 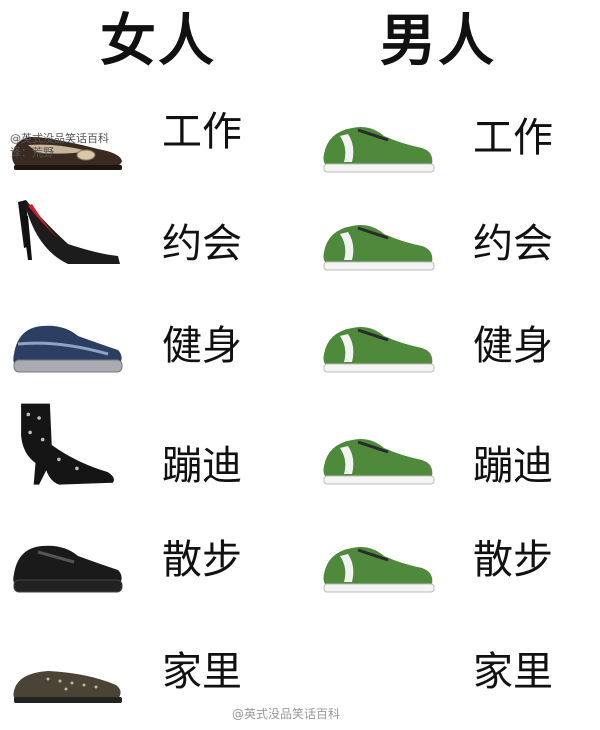 What do you see at coordinates (513, 138) in the screenshot?
I see `men-label-work: 工作` at bounding box center [513, 138].